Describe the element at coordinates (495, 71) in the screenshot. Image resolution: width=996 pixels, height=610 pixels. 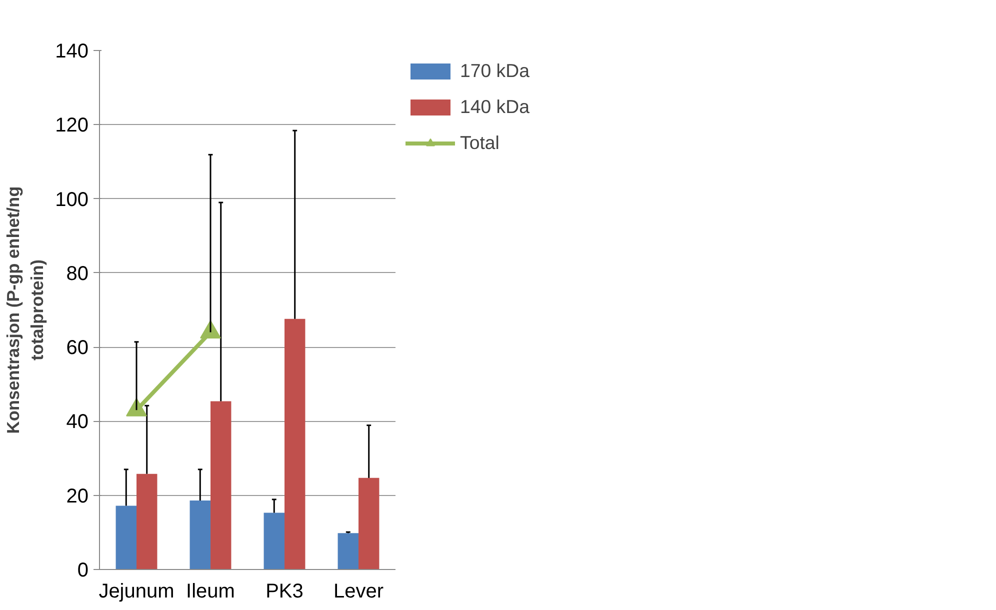
I see `legend-label: 170 kDa` at that location.